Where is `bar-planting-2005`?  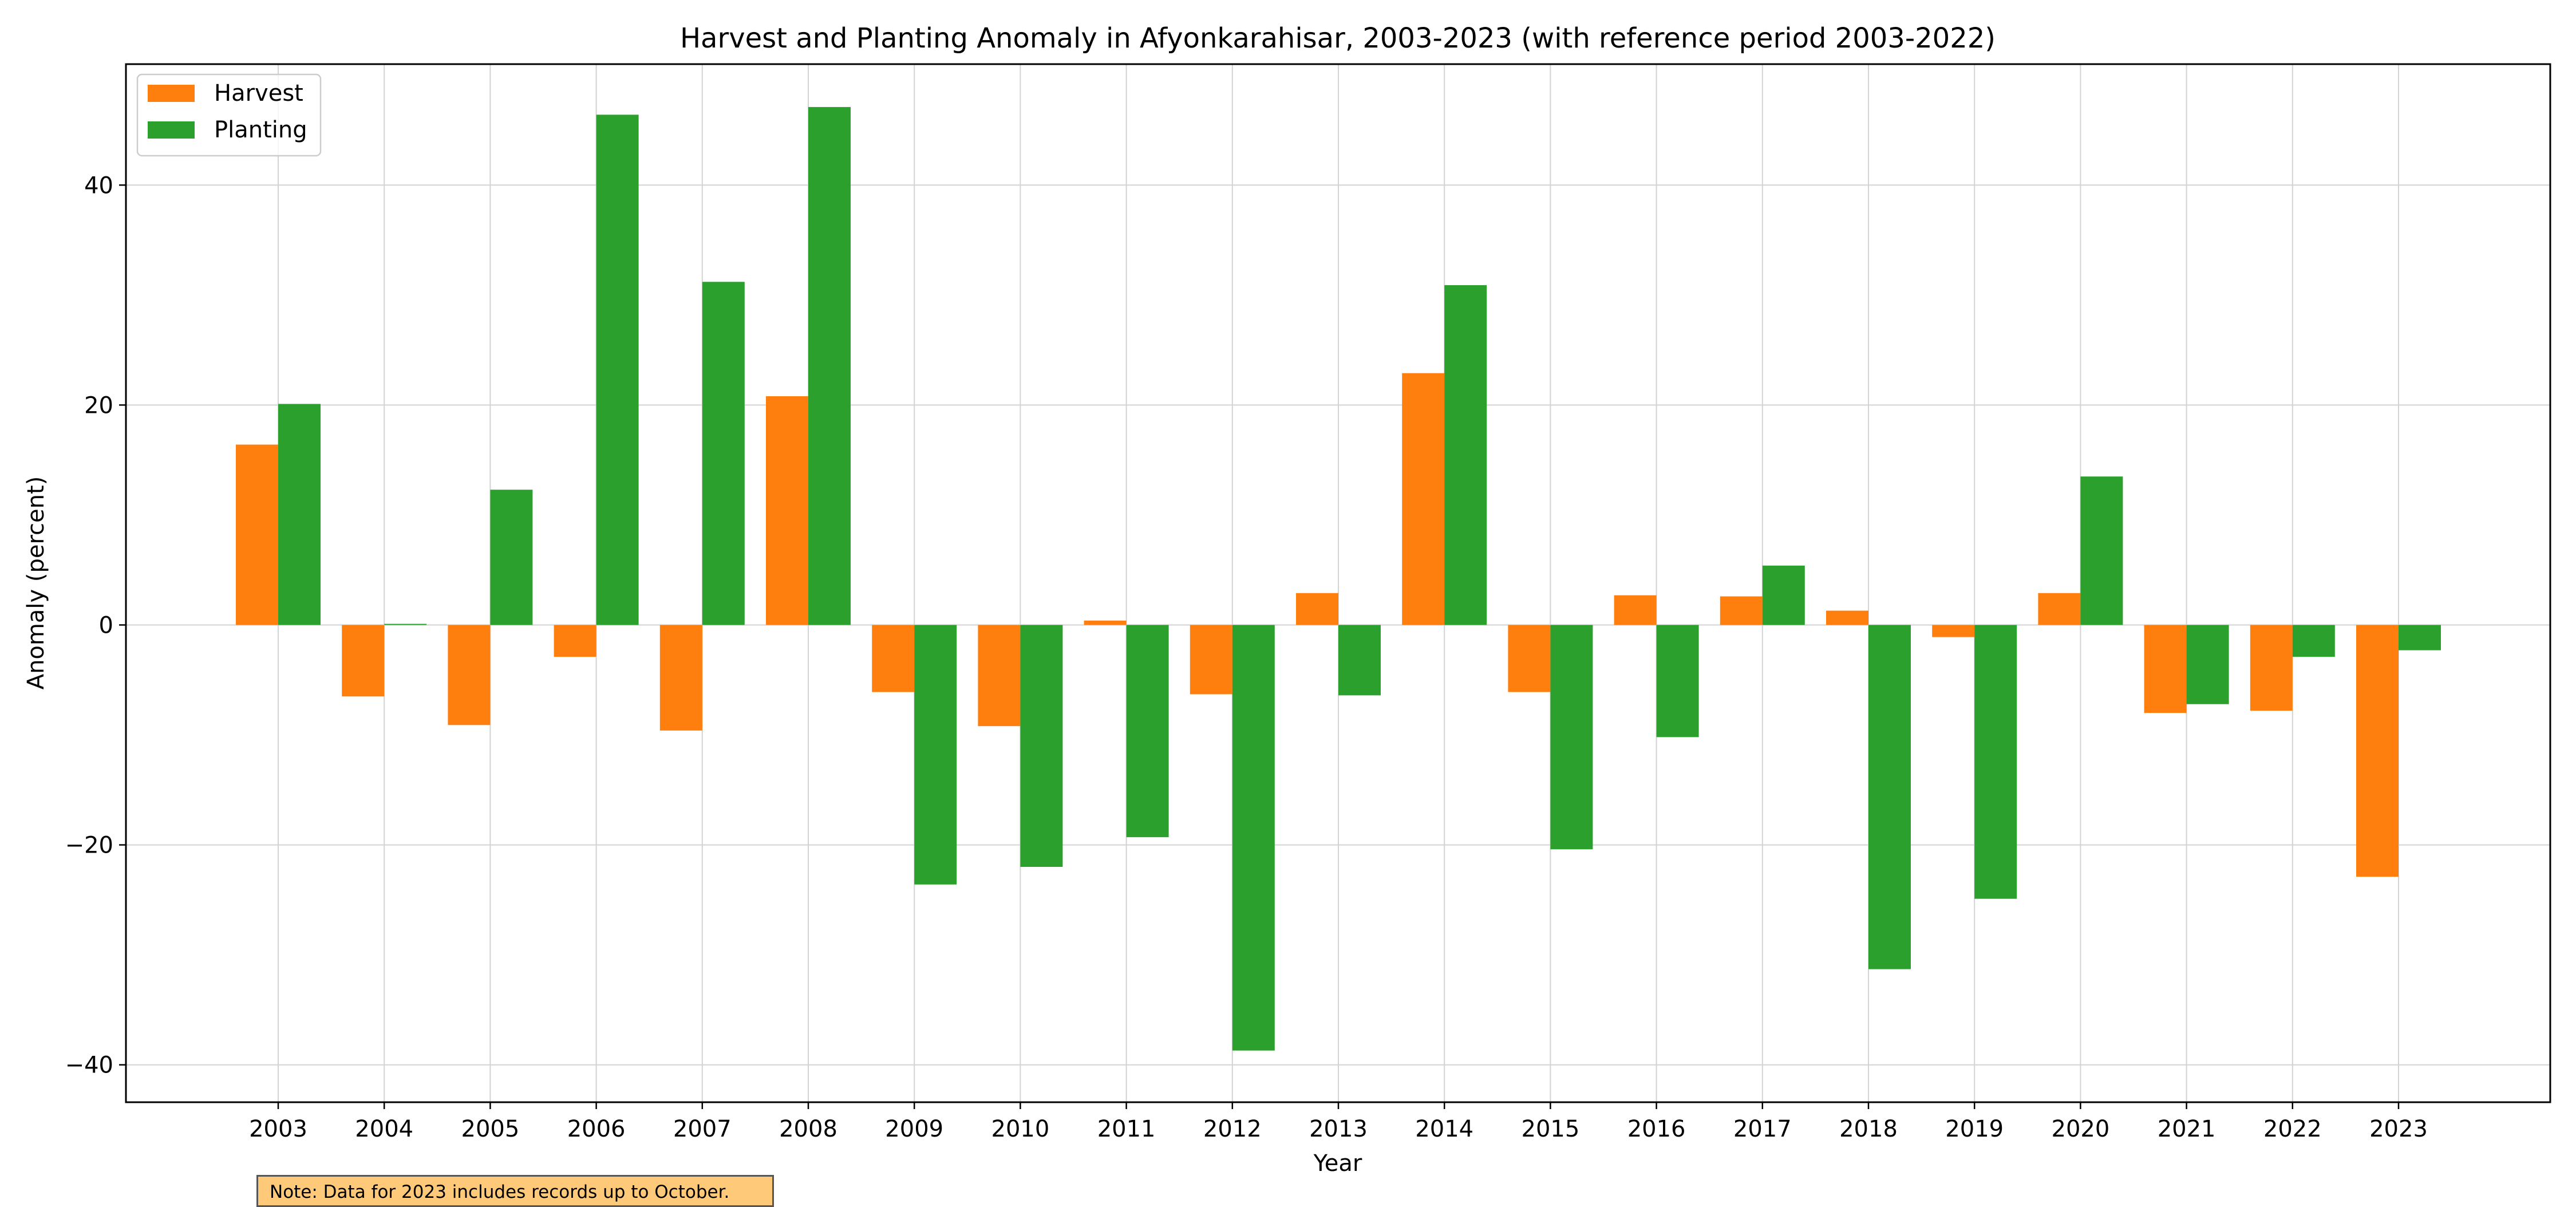 bar-planting-2005 is located at coordinates (511, 557).